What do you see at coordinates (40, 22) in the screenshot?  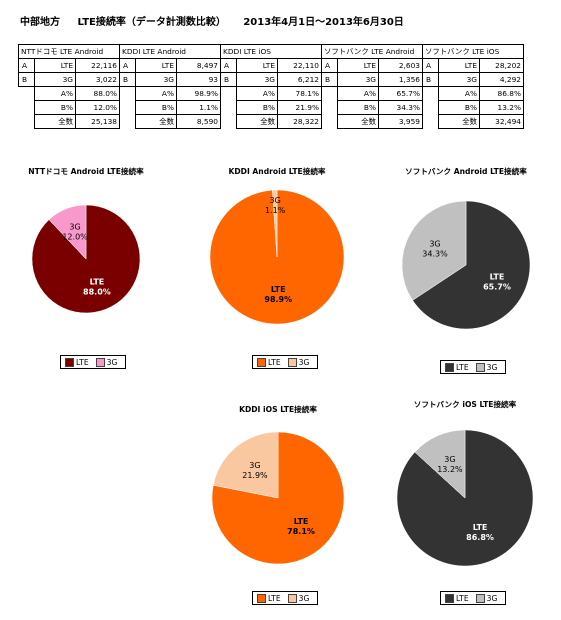 I see `title-region: 中部地方` at bounding box center [40, 22].